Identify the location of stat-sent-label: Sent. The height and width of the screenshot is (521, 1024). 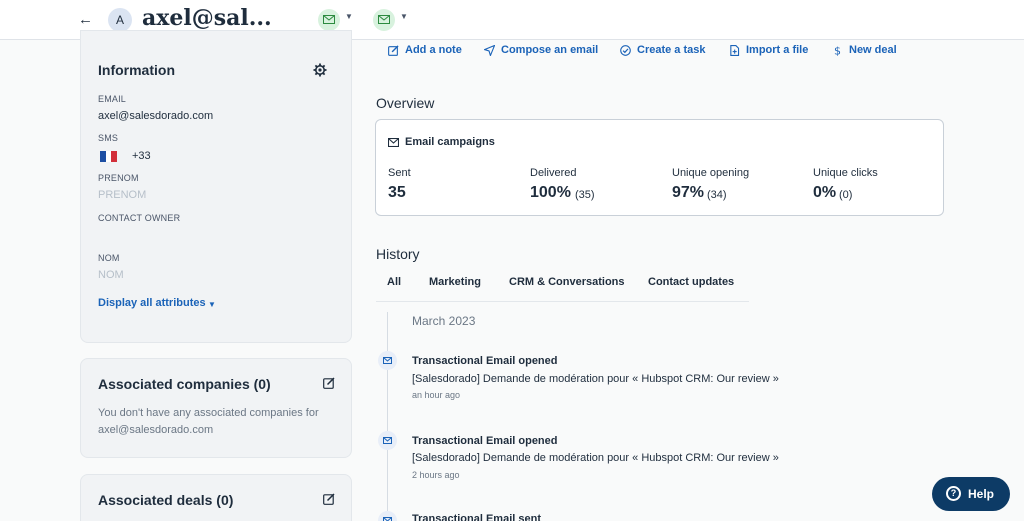
(399, 173).